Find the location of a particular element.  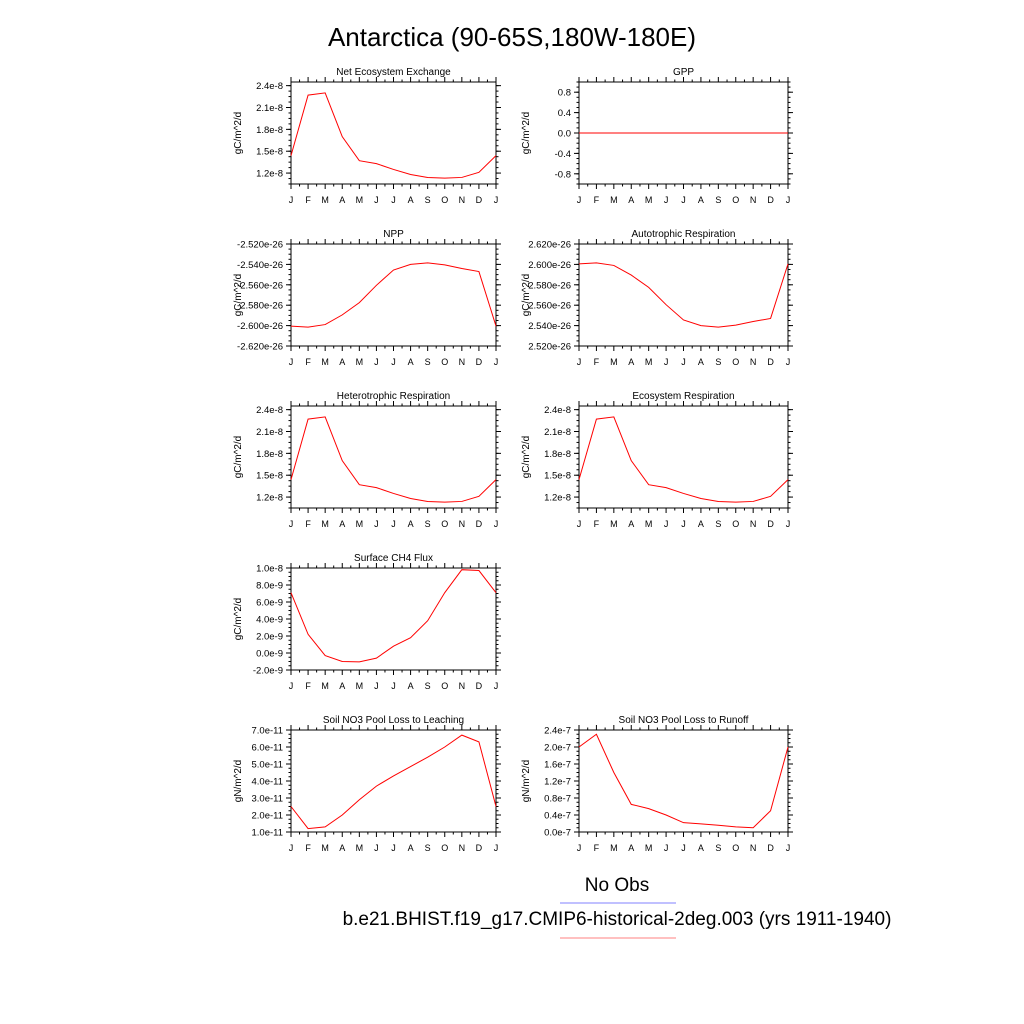

series-line-net-ecosystem-exchange is located at coordinates (393, 135).